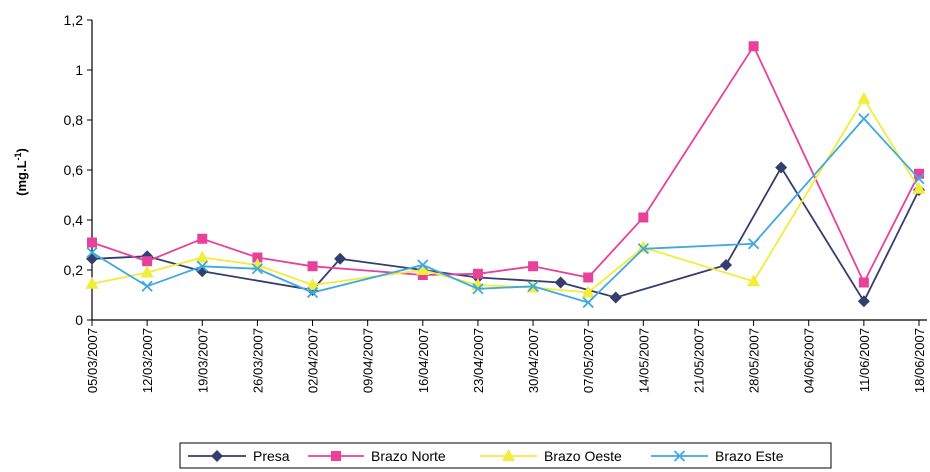 This screenshot has height=472, width=930. I want to click on x-tick-label: 21/05/2007, so click(698, 360).